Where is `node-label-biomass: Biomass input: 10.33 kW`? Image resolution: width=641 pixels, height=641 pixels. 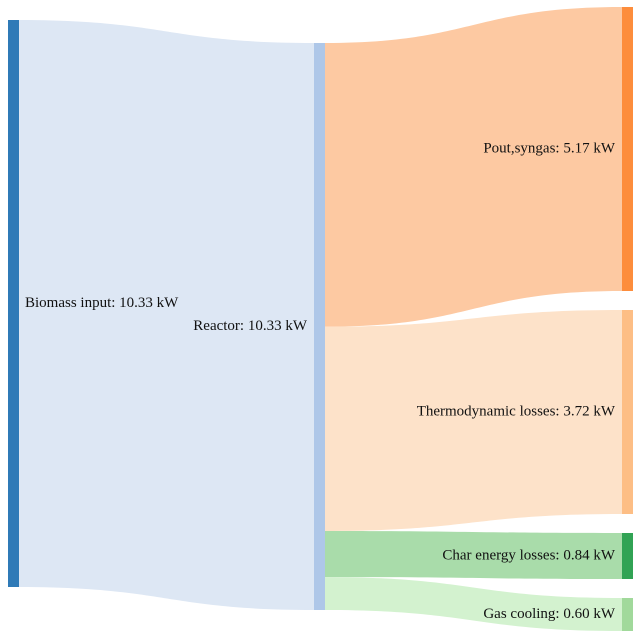 node-label-biomass: Biomass input: 10.33 kW is located at coordinates (102, 303).